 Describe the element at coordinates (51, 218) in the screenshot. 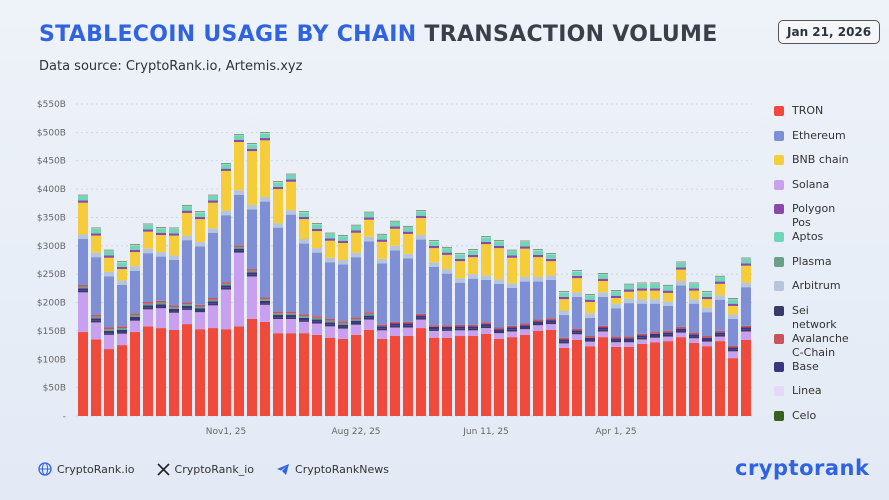

I see `y-tick-label: $350B` at that location.